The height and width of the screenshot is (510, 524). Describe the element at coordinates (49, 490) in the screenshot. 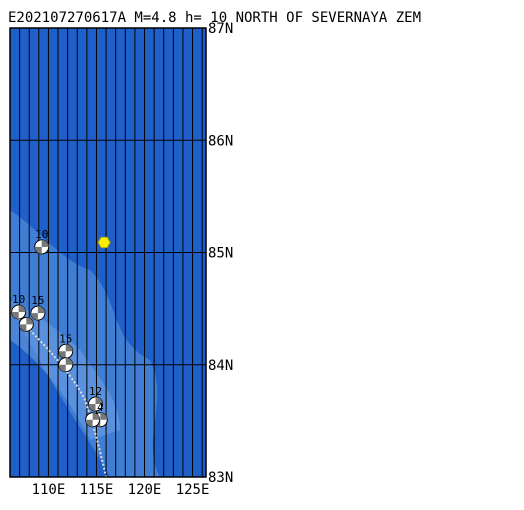

I see `lon-label: 110E` at that location.